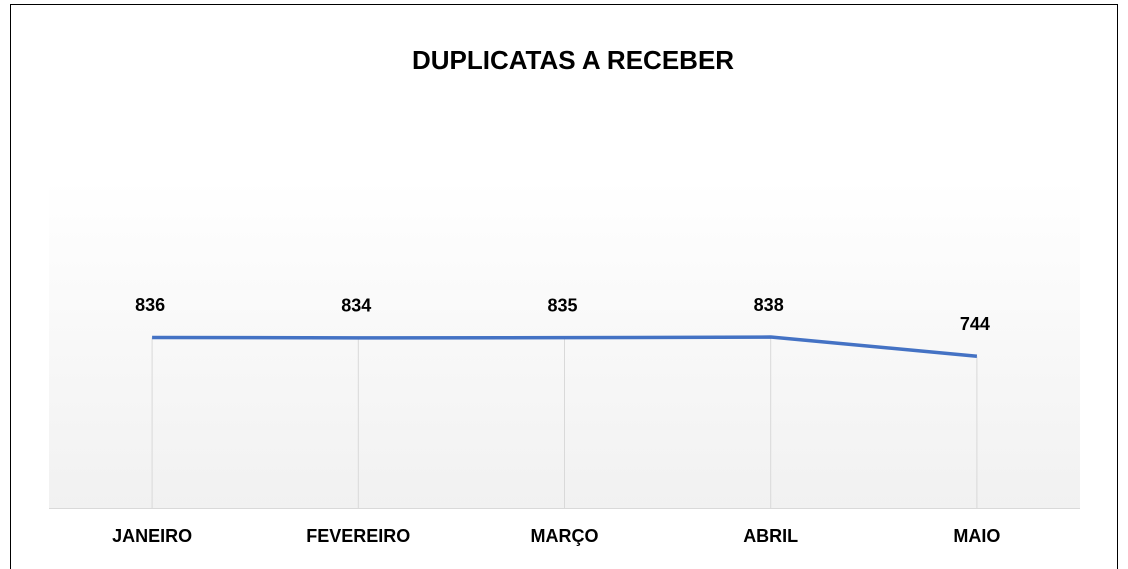  Describe the element at coordinates (150, 305) in the screenshot. I see `data-label: 836` at that location.